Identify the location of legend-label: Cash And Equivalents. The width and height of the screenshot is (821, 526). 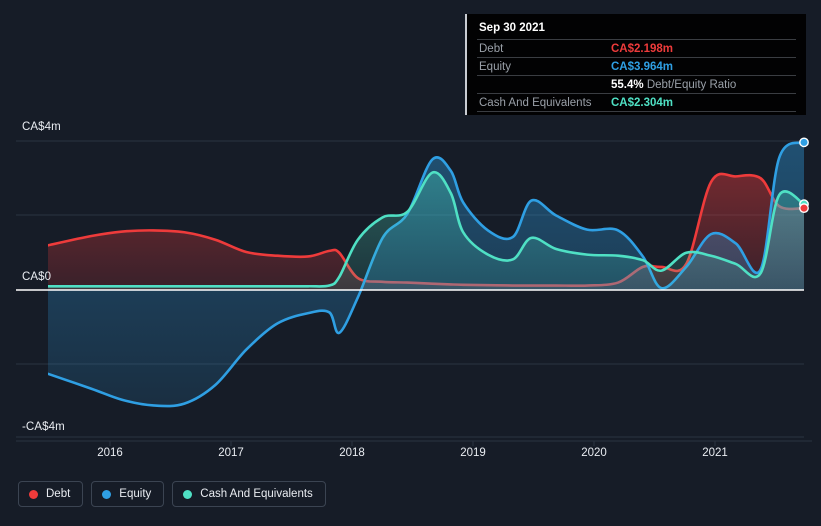
(256, 494).